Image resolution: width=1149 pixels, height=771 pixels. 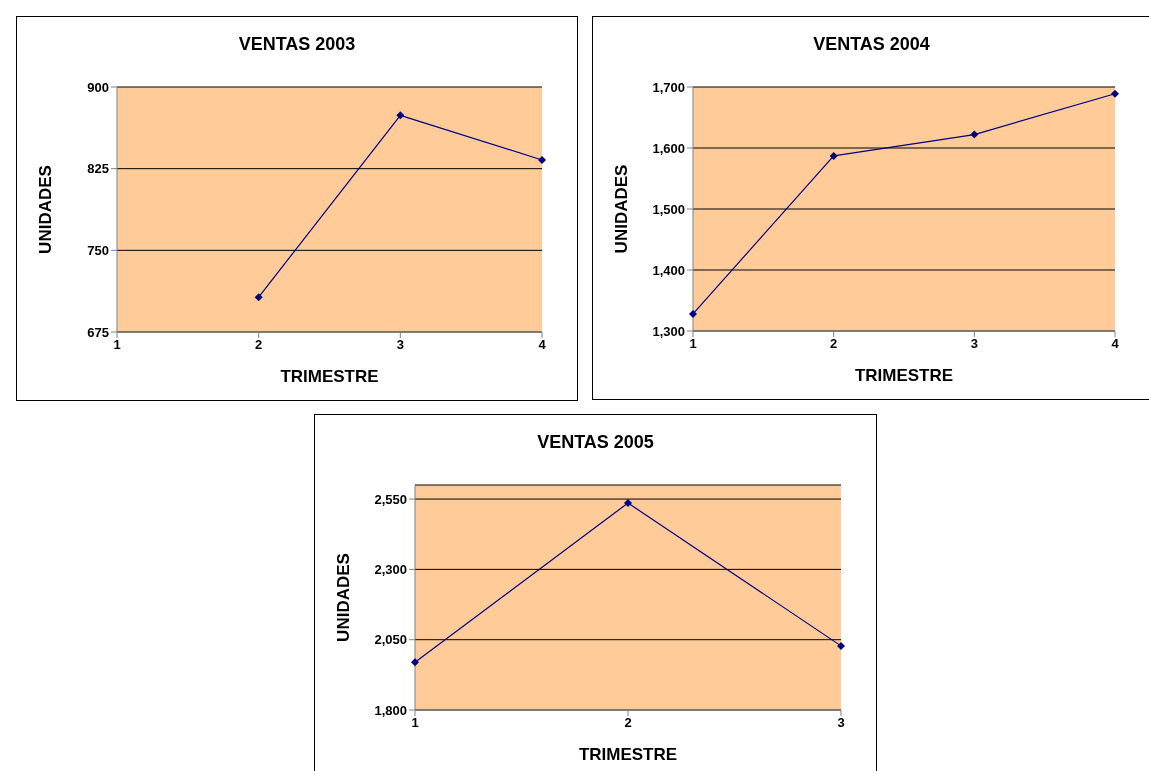 What do you see at coordinates (668, 331) in the screenshot?
I see `y-tick-label: 1,300` at bounding box center [668, 331].